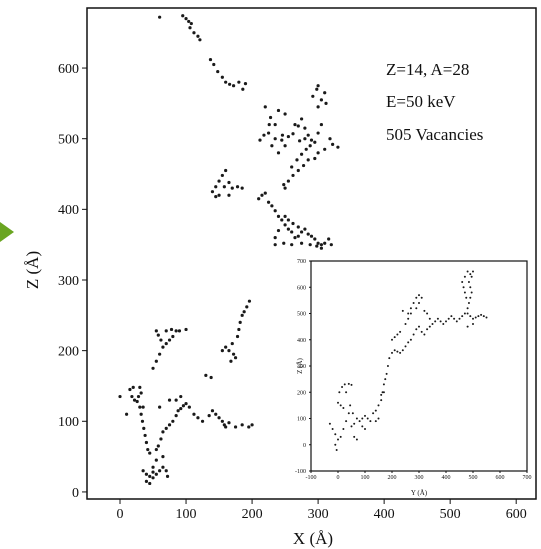 This screenshot has width=541, height=549. What do you see at coordinates (301, 262) in the screenshot?
I see `y-tick-label: 700` at bounding box center [301, 262].